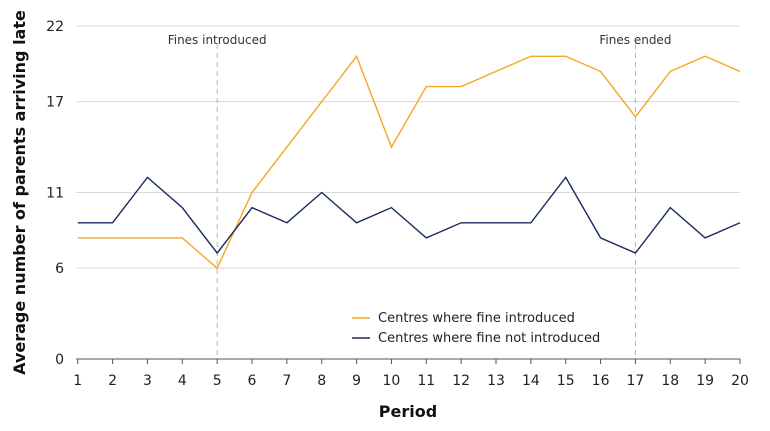 This screenshot has height=431, width=770. What do you see at coordinates (182, 381) in the screenshot?
I see `x-tick-label: 4` at bounding box center [182, 381].